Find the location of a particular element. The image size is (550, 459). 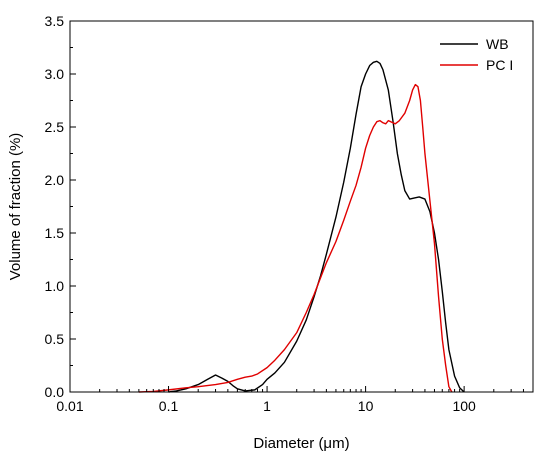

legend-label: WB is located at coordinates (497, 44).